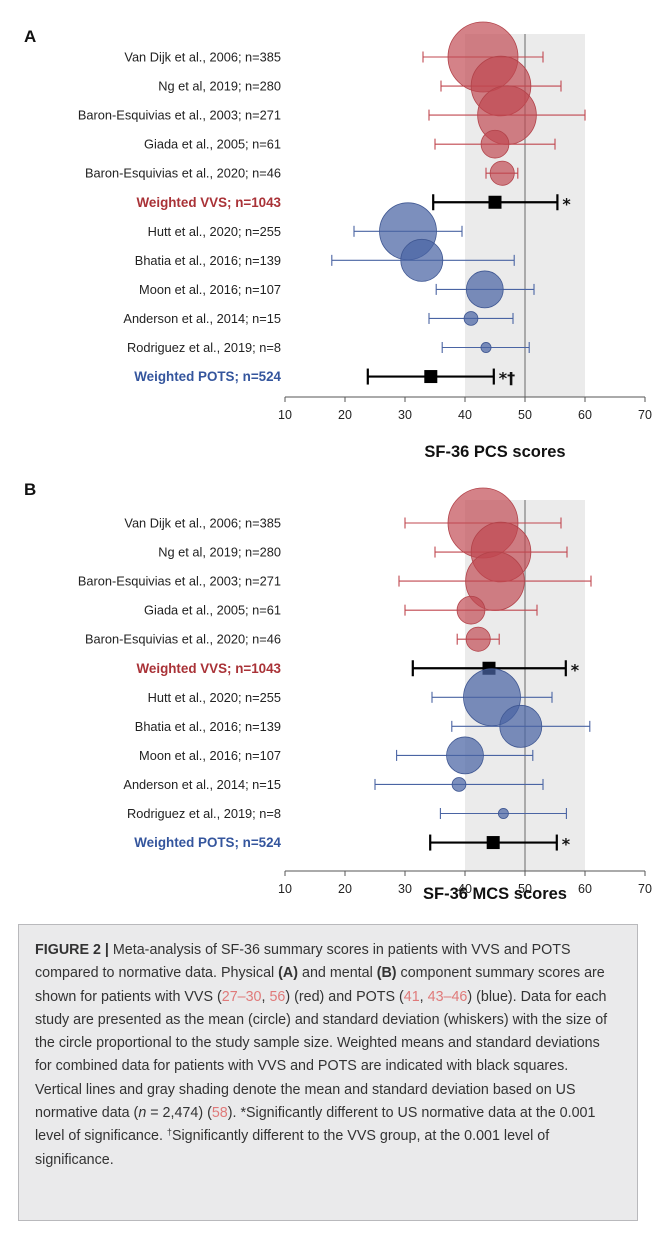 The width and height of the screenshot is (665, 1238). What do you see at coordinates (277, 996) in the screenshot?
I see `caption-reference-link: 56` at bounding box center [277, 996].